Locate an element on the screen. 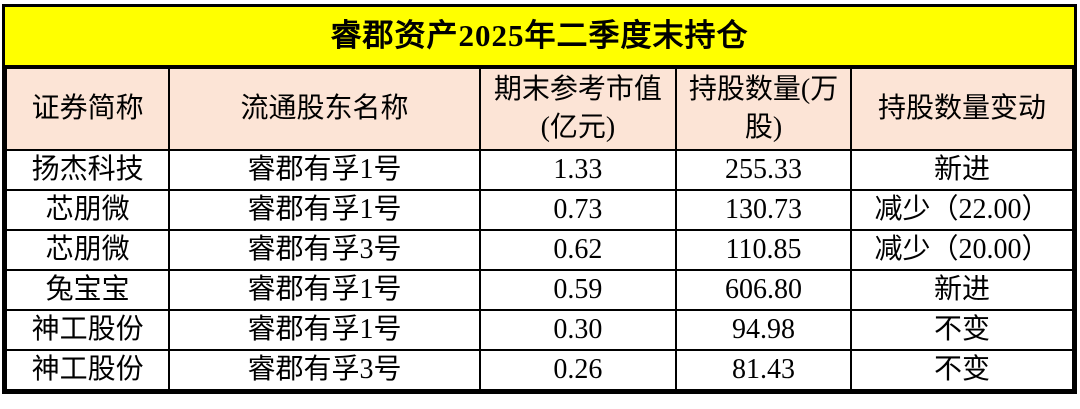 The height and width of the screenshot is (409, 1080). cell-share-count: 255.33 is located at coordinates (764, 170).